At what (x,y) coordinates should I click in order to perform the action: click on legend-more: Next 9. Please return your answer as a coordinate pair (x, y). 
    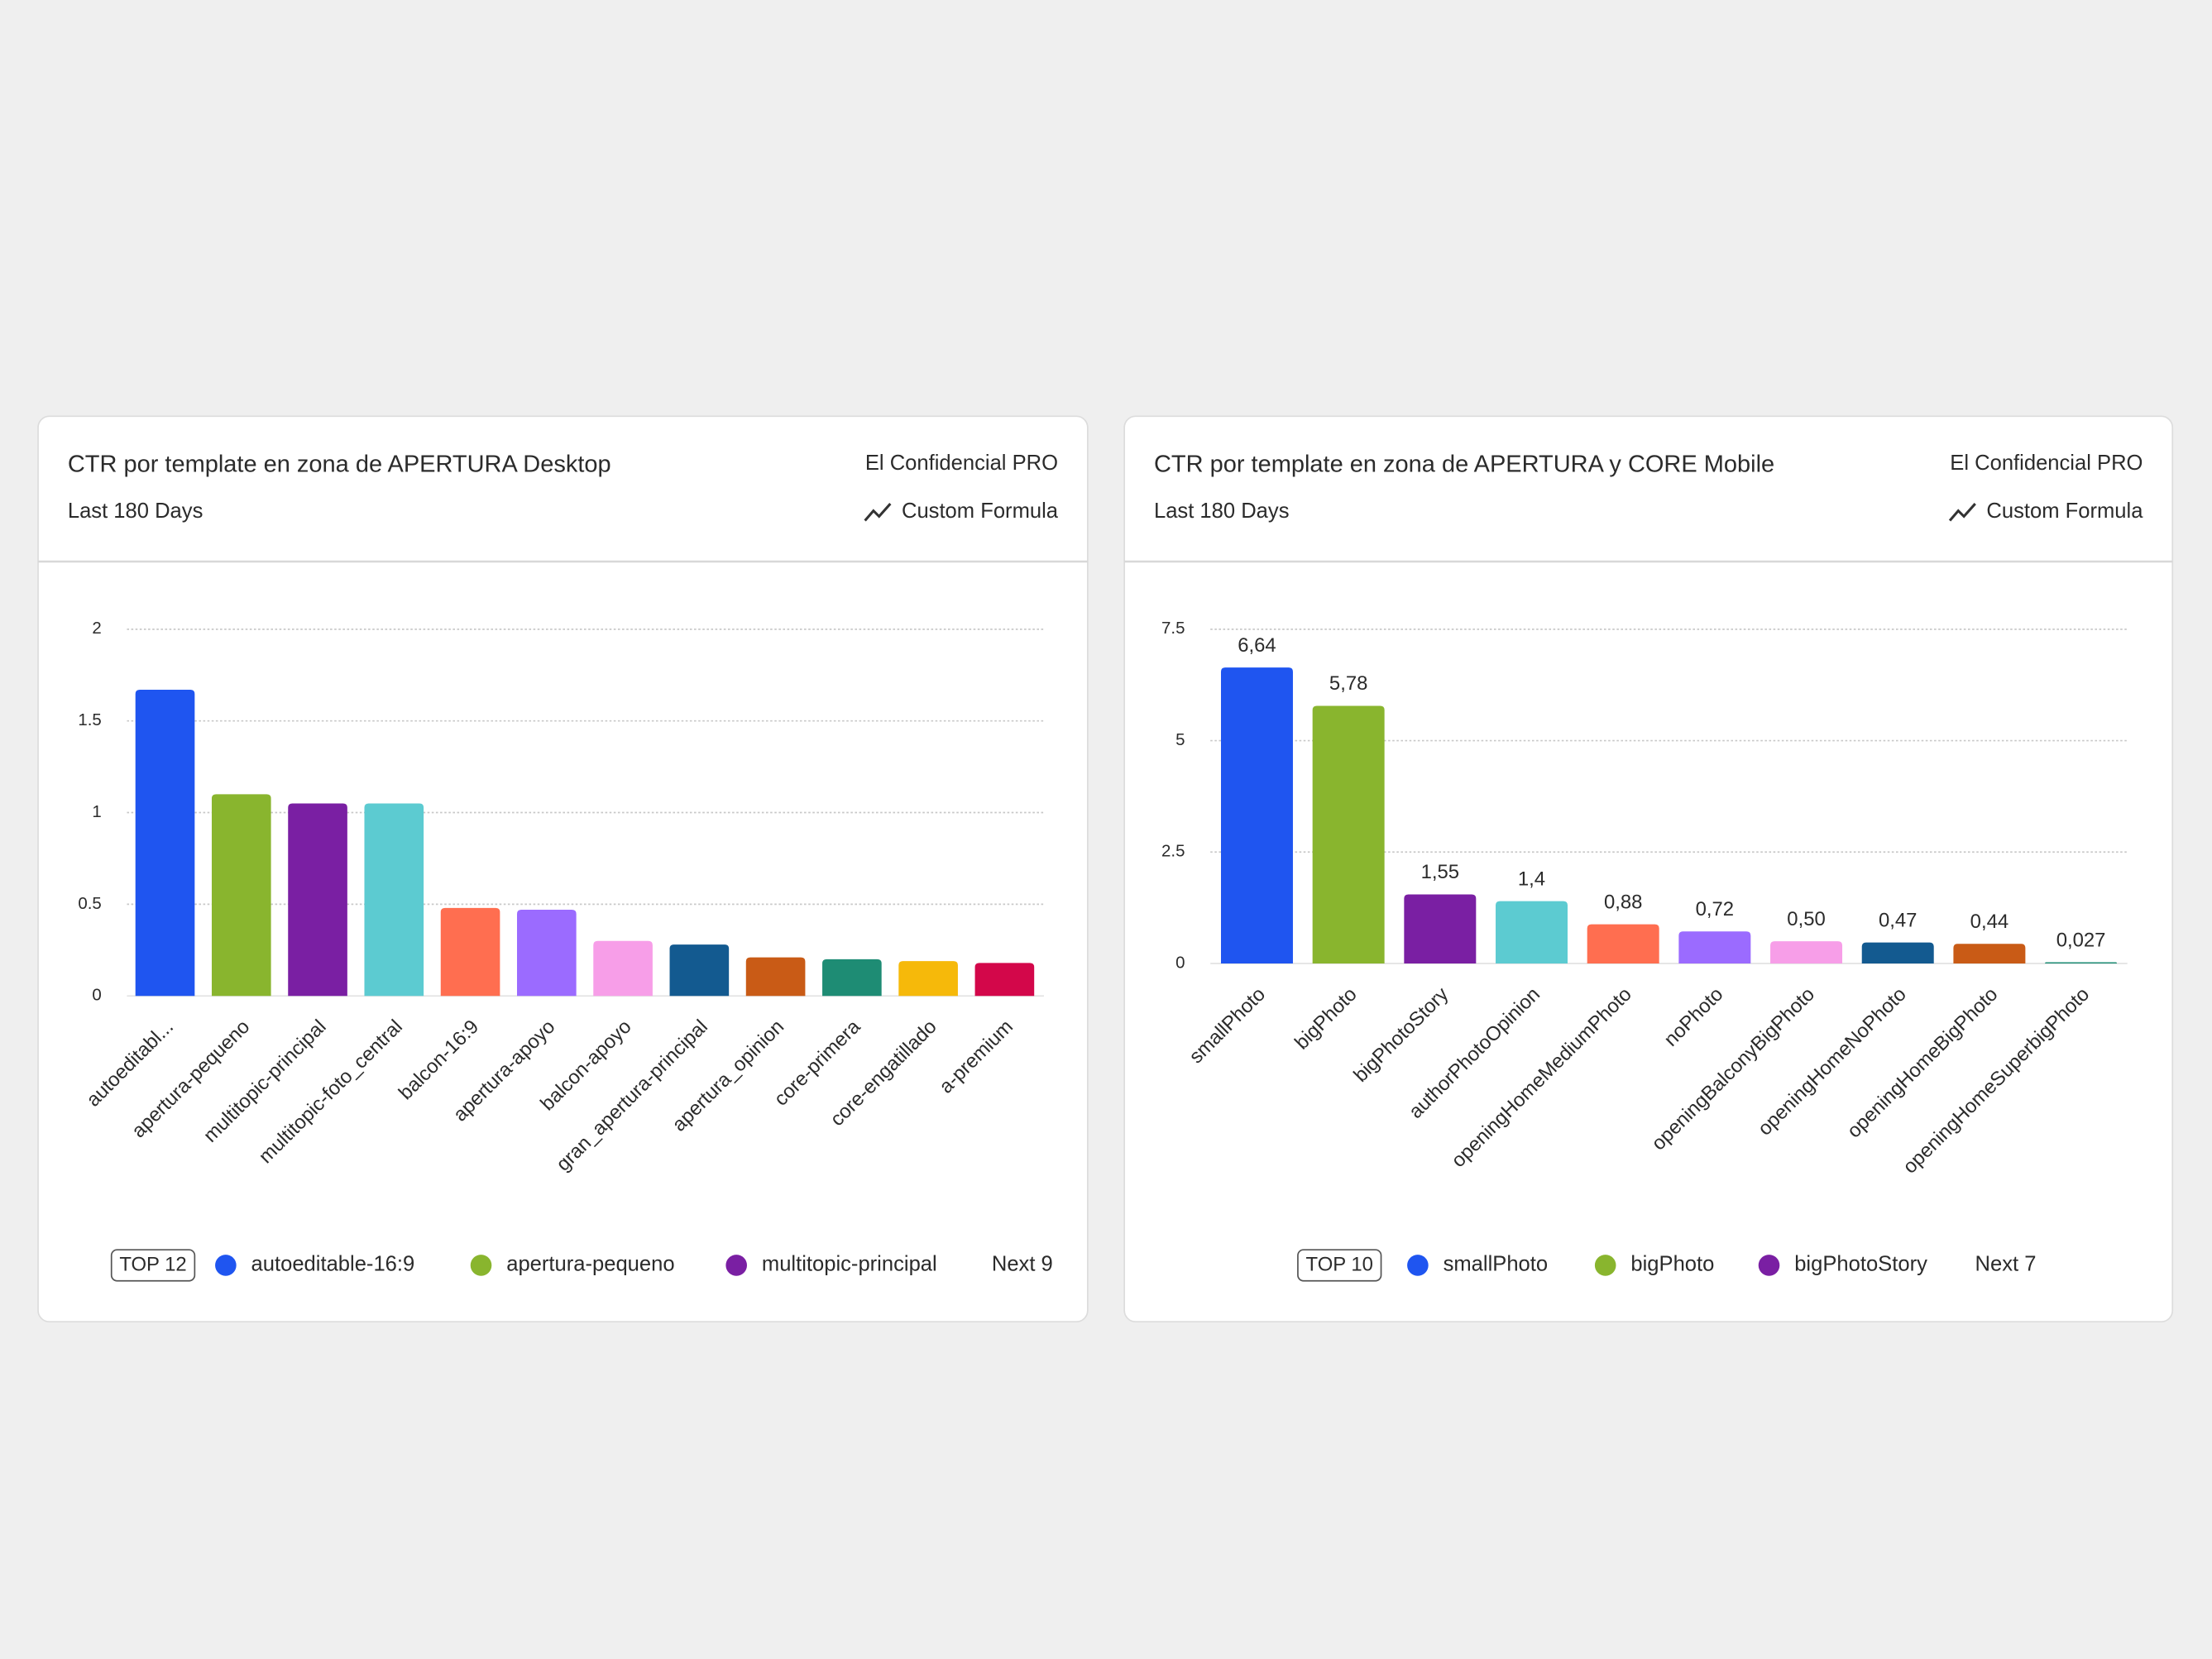
    Looking at the image, I should click on (1022, 1264).